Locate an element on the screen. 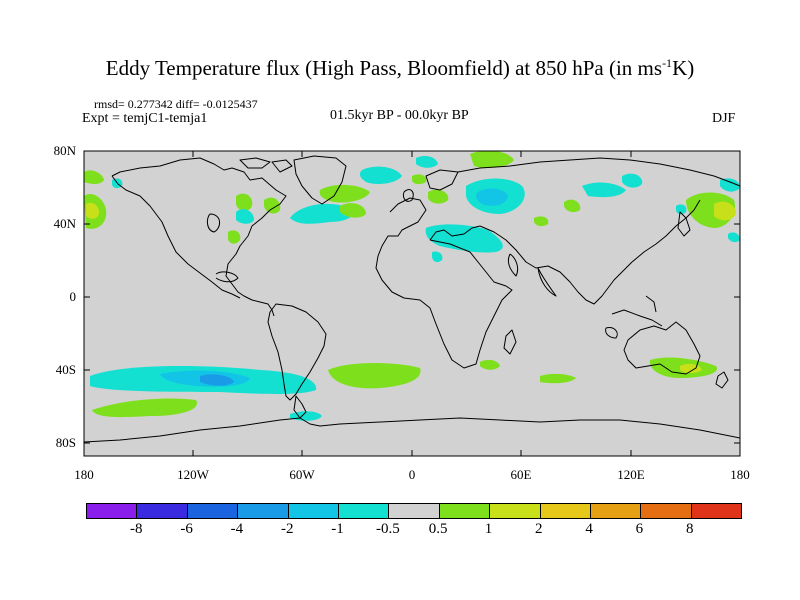  coast-north-america-east is located at coordinates (199, 237).